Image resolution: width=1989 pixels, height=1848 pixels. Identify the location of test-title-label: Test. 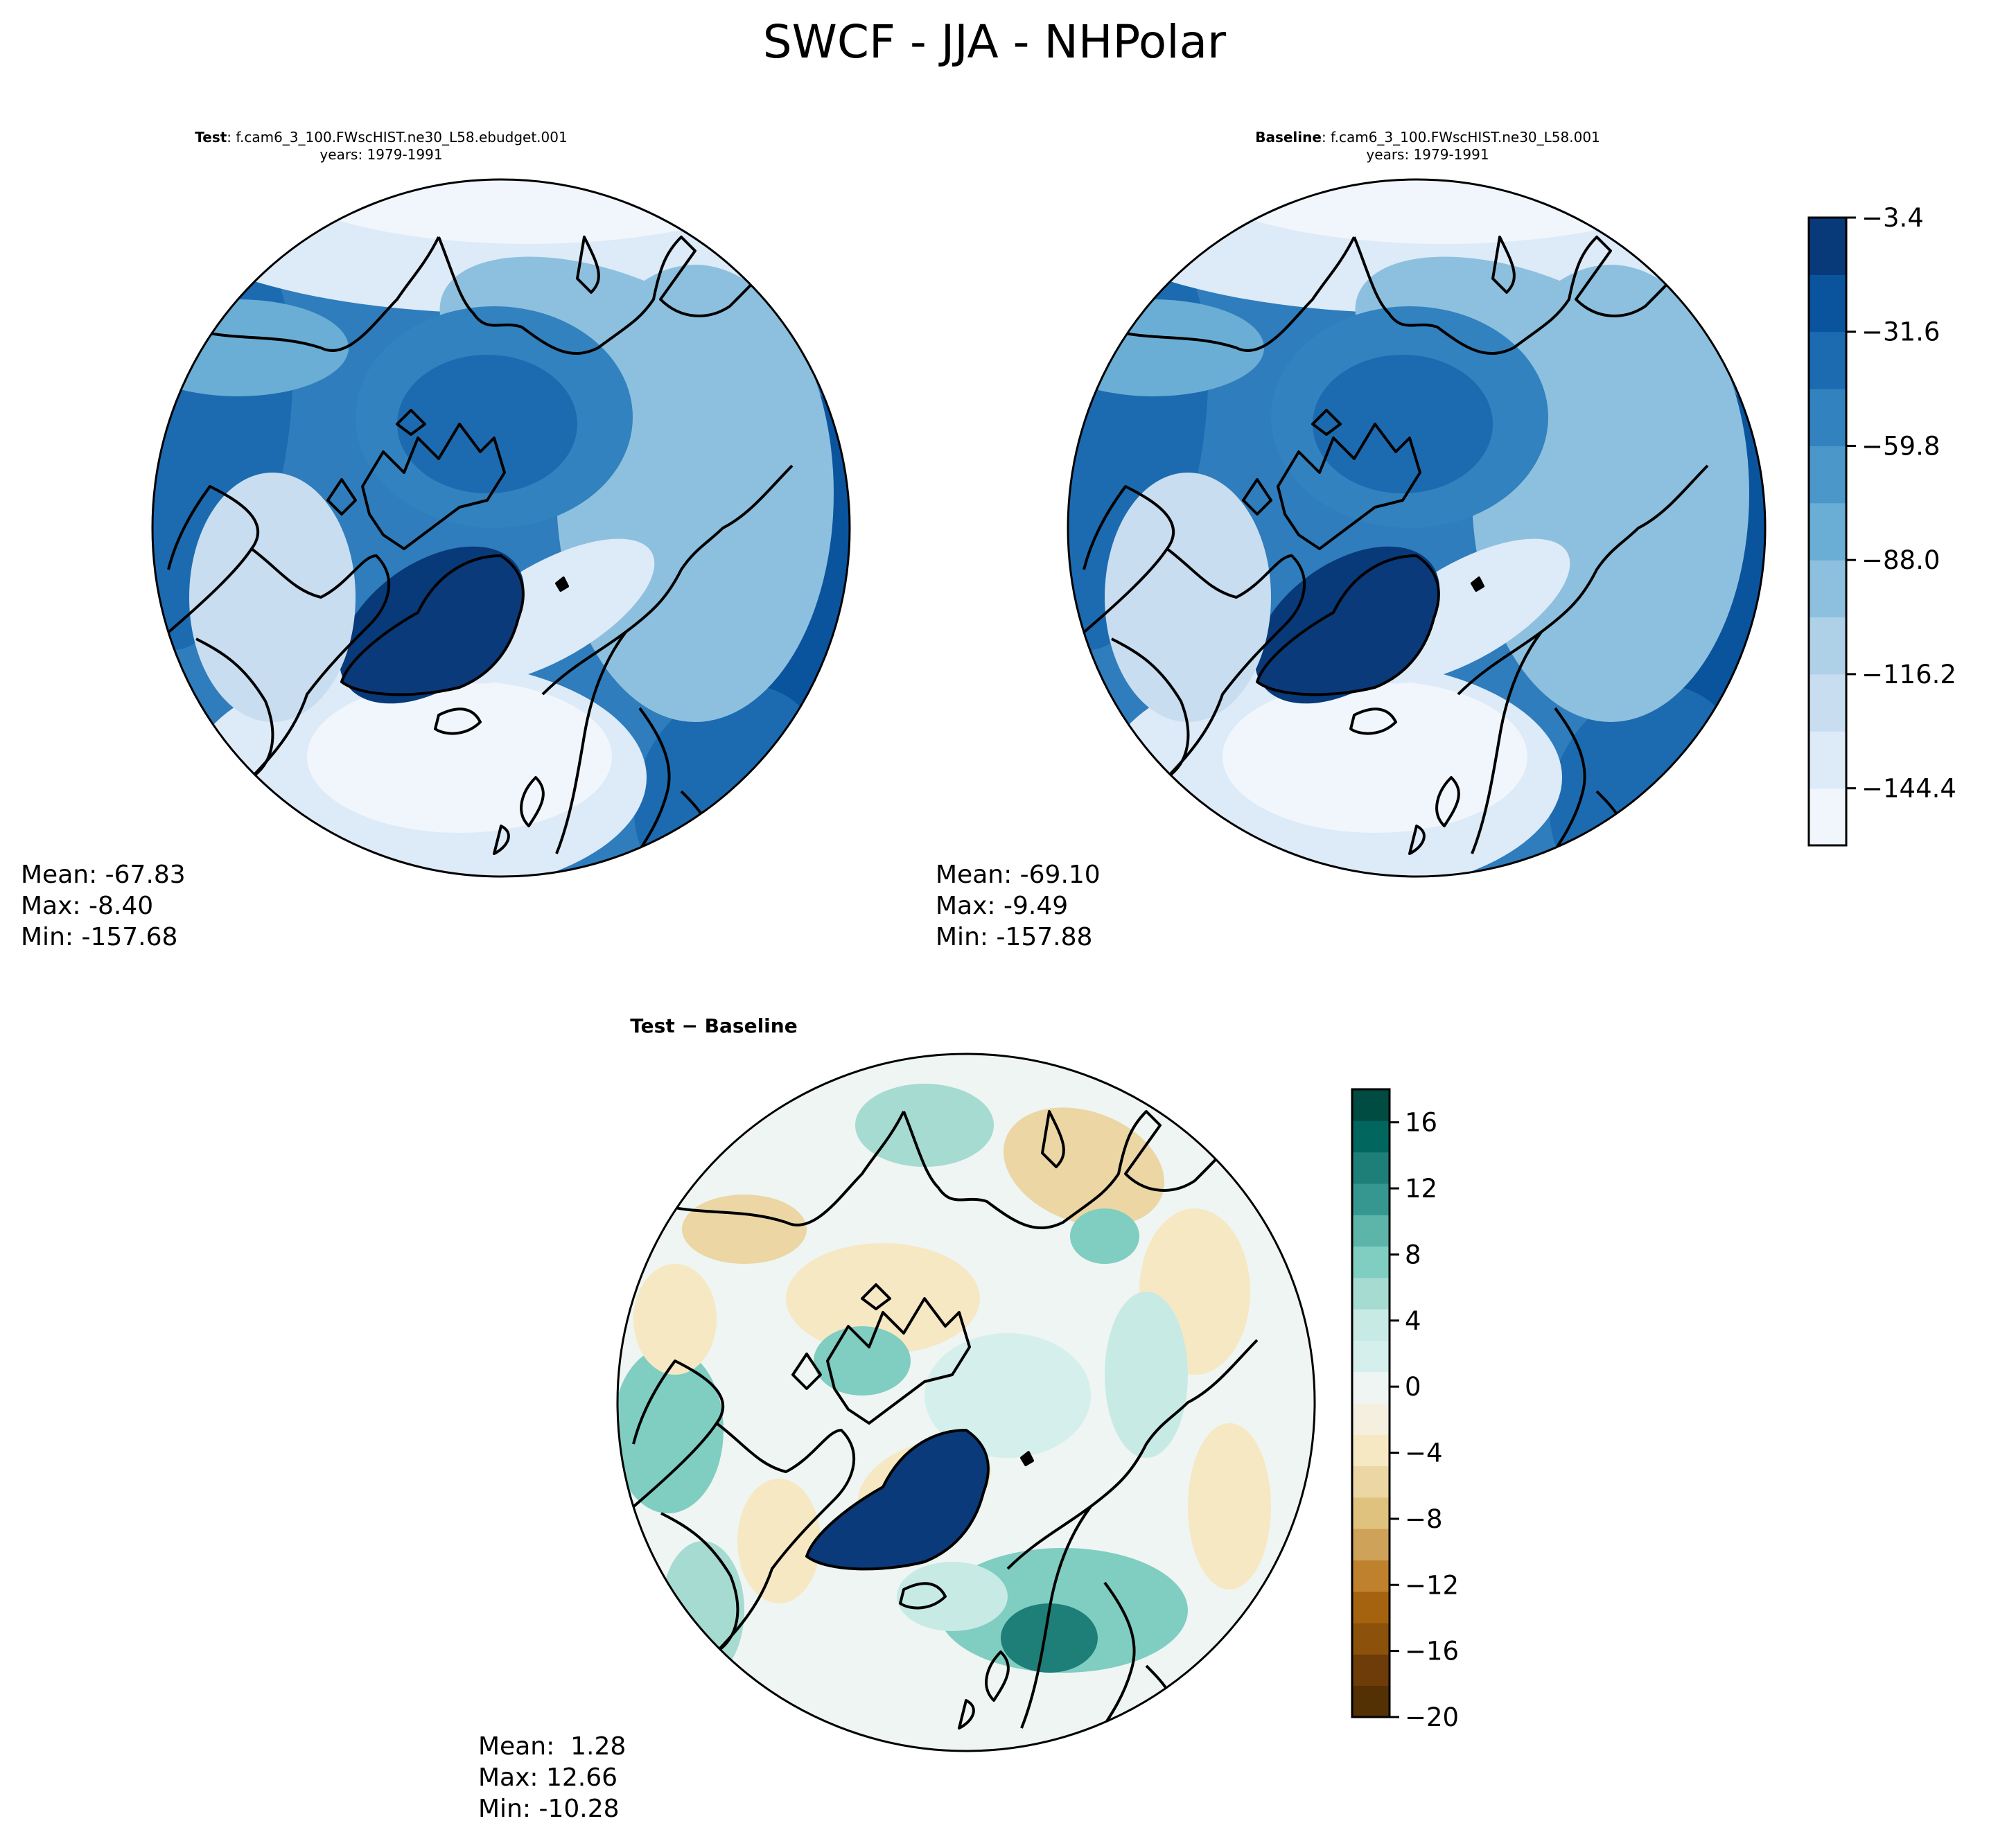
(211, 137).